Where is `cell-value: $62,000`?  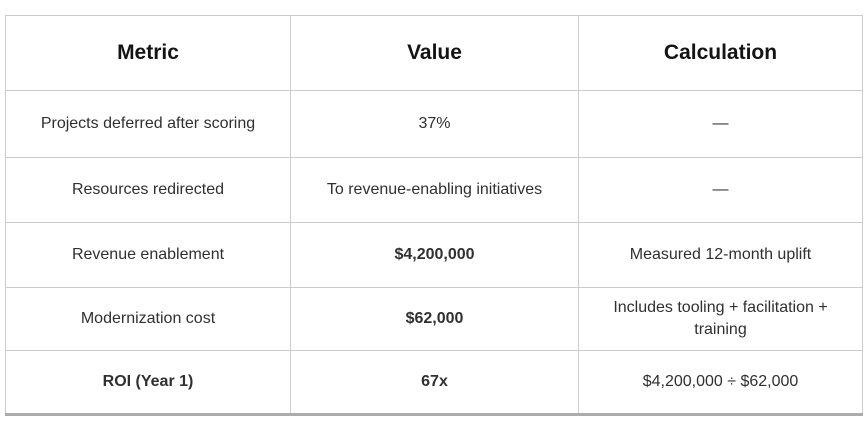
cell-value: $62,000 is located at coordinates (434, 319).